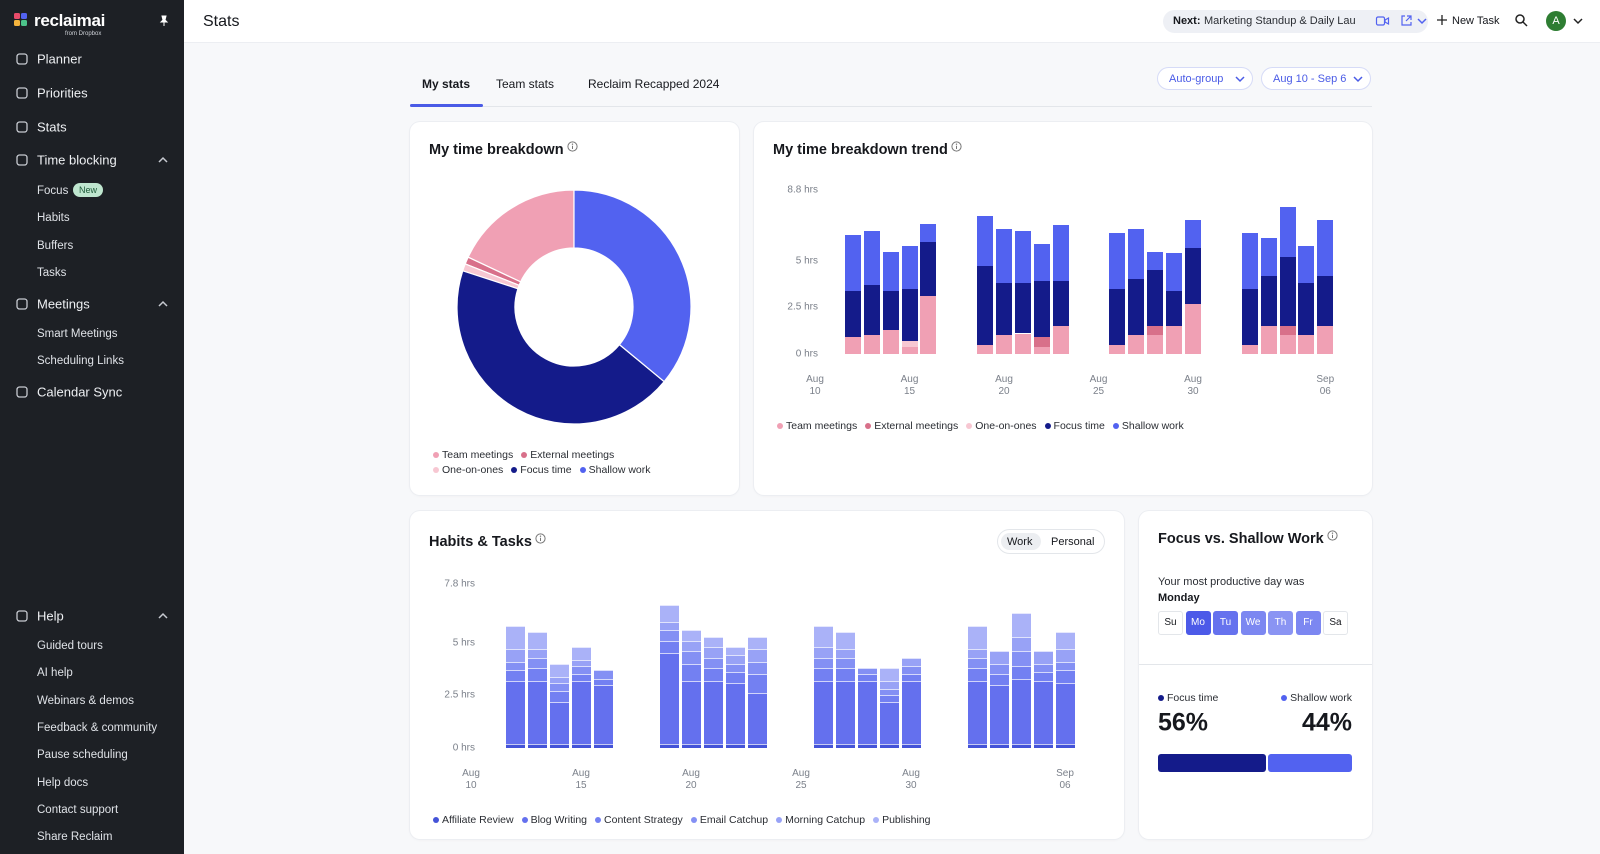 The width and height of the screenshot is (1600, 854). I want to click on logo-name: reclaimai, so click(70, 20).